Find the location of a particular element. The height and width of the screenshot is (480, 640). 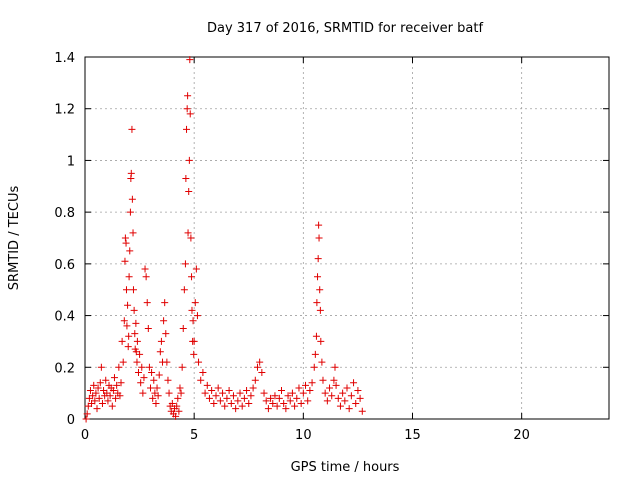

y-tick-label: 1.4 is located at coordinates (64, 58).